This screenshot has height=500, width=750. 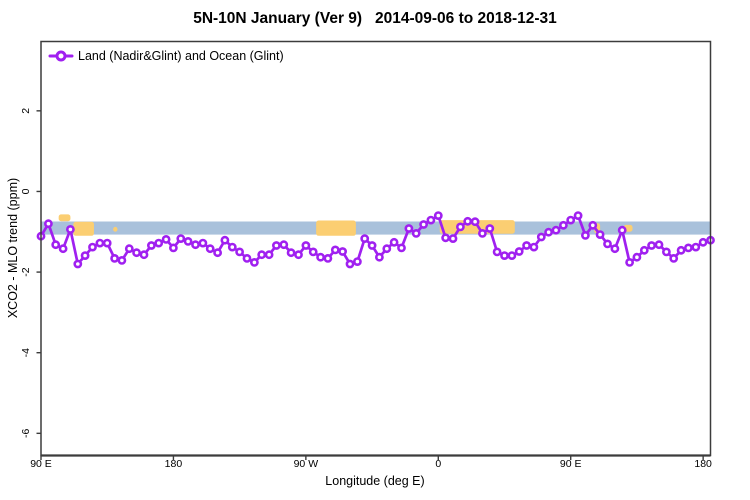 I want to click on reference-band, so click(x=376, y=228).